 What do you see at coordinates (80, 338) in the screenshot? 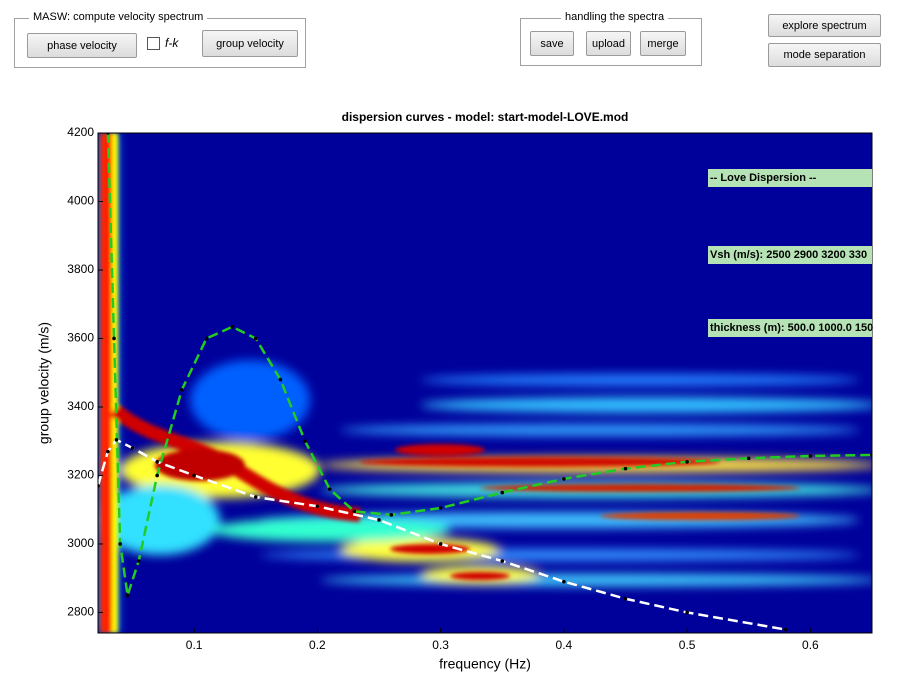
I see `y-tick-label: 3600` at bounding box center [80, 338].